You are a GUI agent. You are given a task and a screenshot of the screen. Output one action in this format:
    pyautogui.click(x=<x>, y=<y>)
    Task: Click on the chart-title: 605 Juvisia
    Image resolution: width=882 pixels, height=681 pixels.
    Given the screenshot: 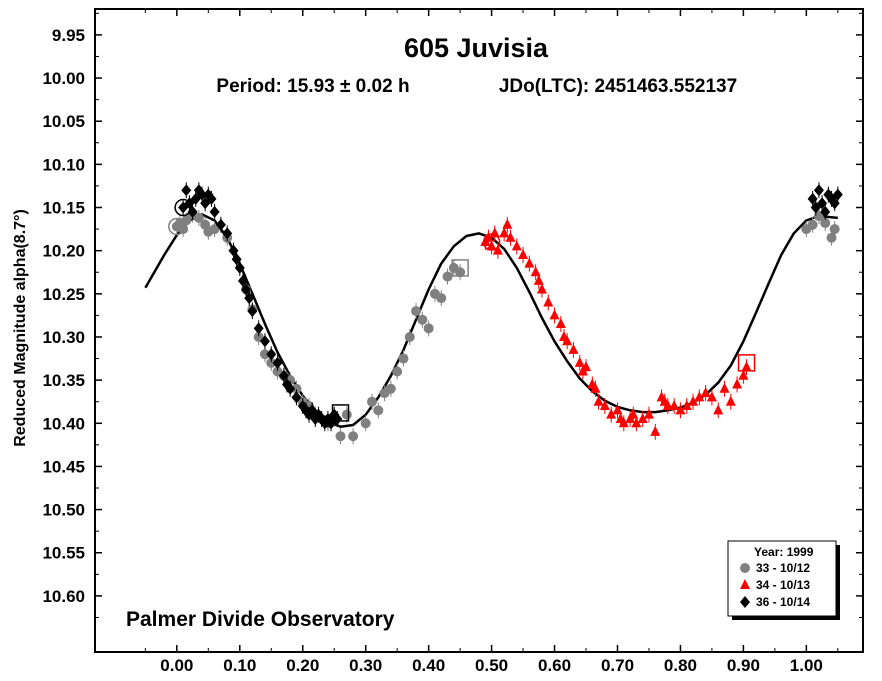 What is the action you would take?
    pyautogui.click(x=476, y=48)
    